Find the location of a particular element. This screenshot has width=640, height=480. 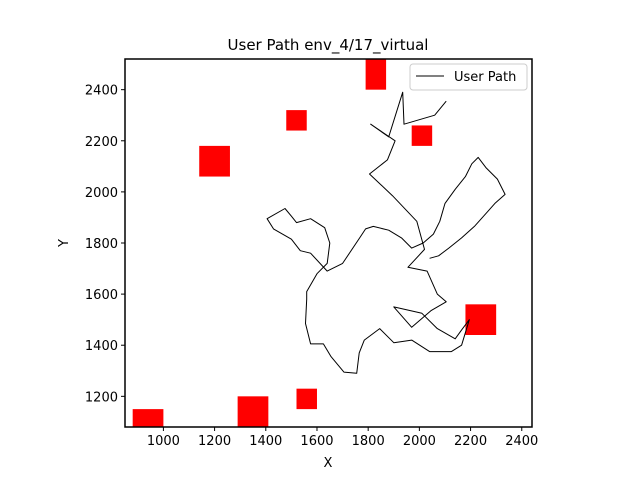

legend-box is located at coordinates (468, 77).